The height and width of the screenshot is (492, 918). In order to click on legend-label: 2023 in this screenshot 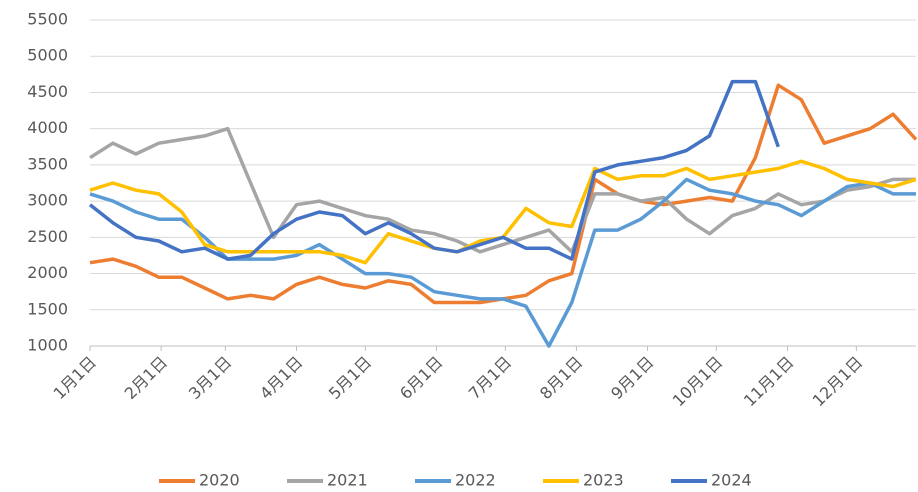, I will do `click(603, 480)`.